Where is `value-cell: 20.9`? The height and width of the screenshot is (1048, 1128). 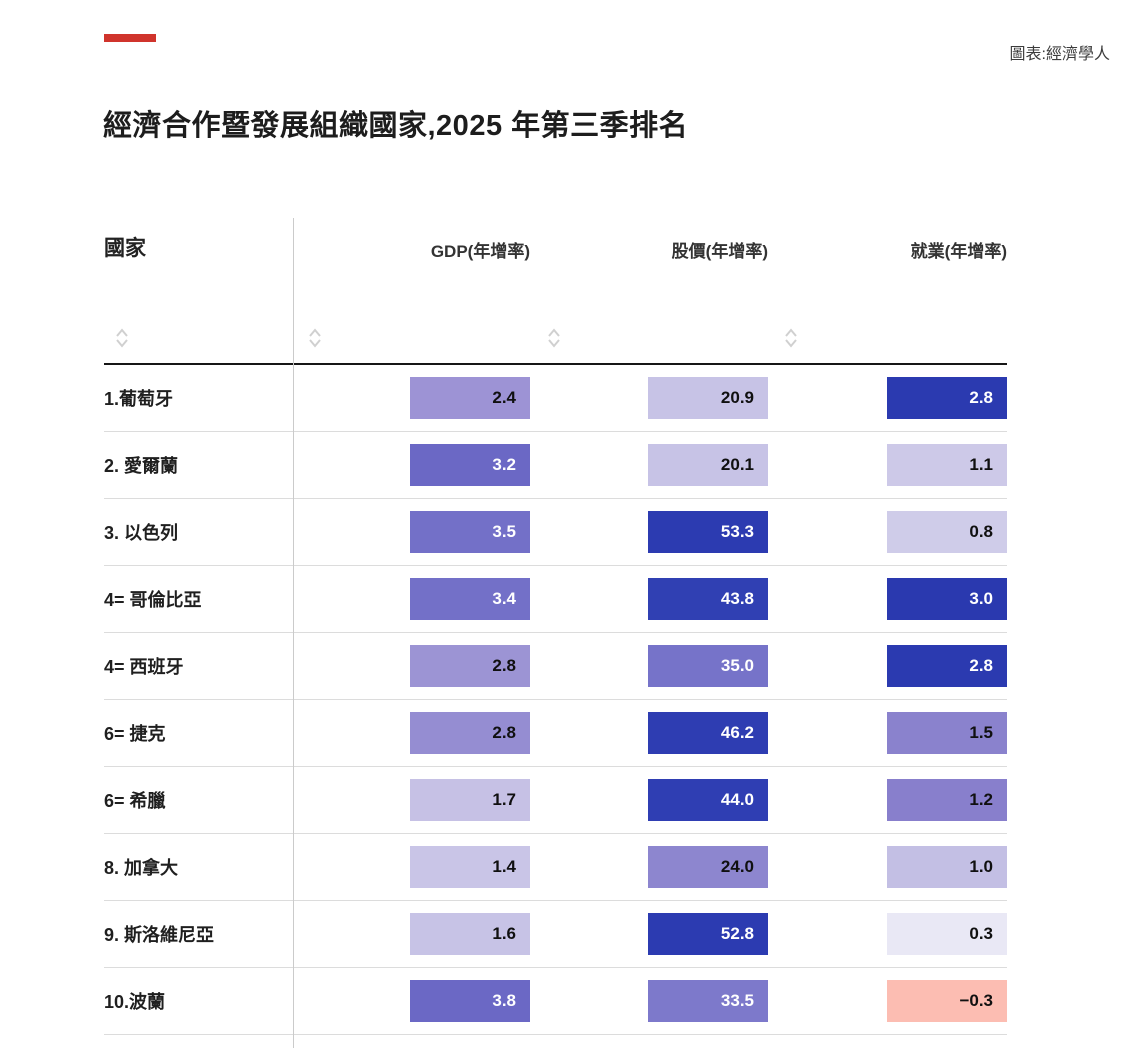
value-cell: 20.9 is located at coordinates (708, 398).